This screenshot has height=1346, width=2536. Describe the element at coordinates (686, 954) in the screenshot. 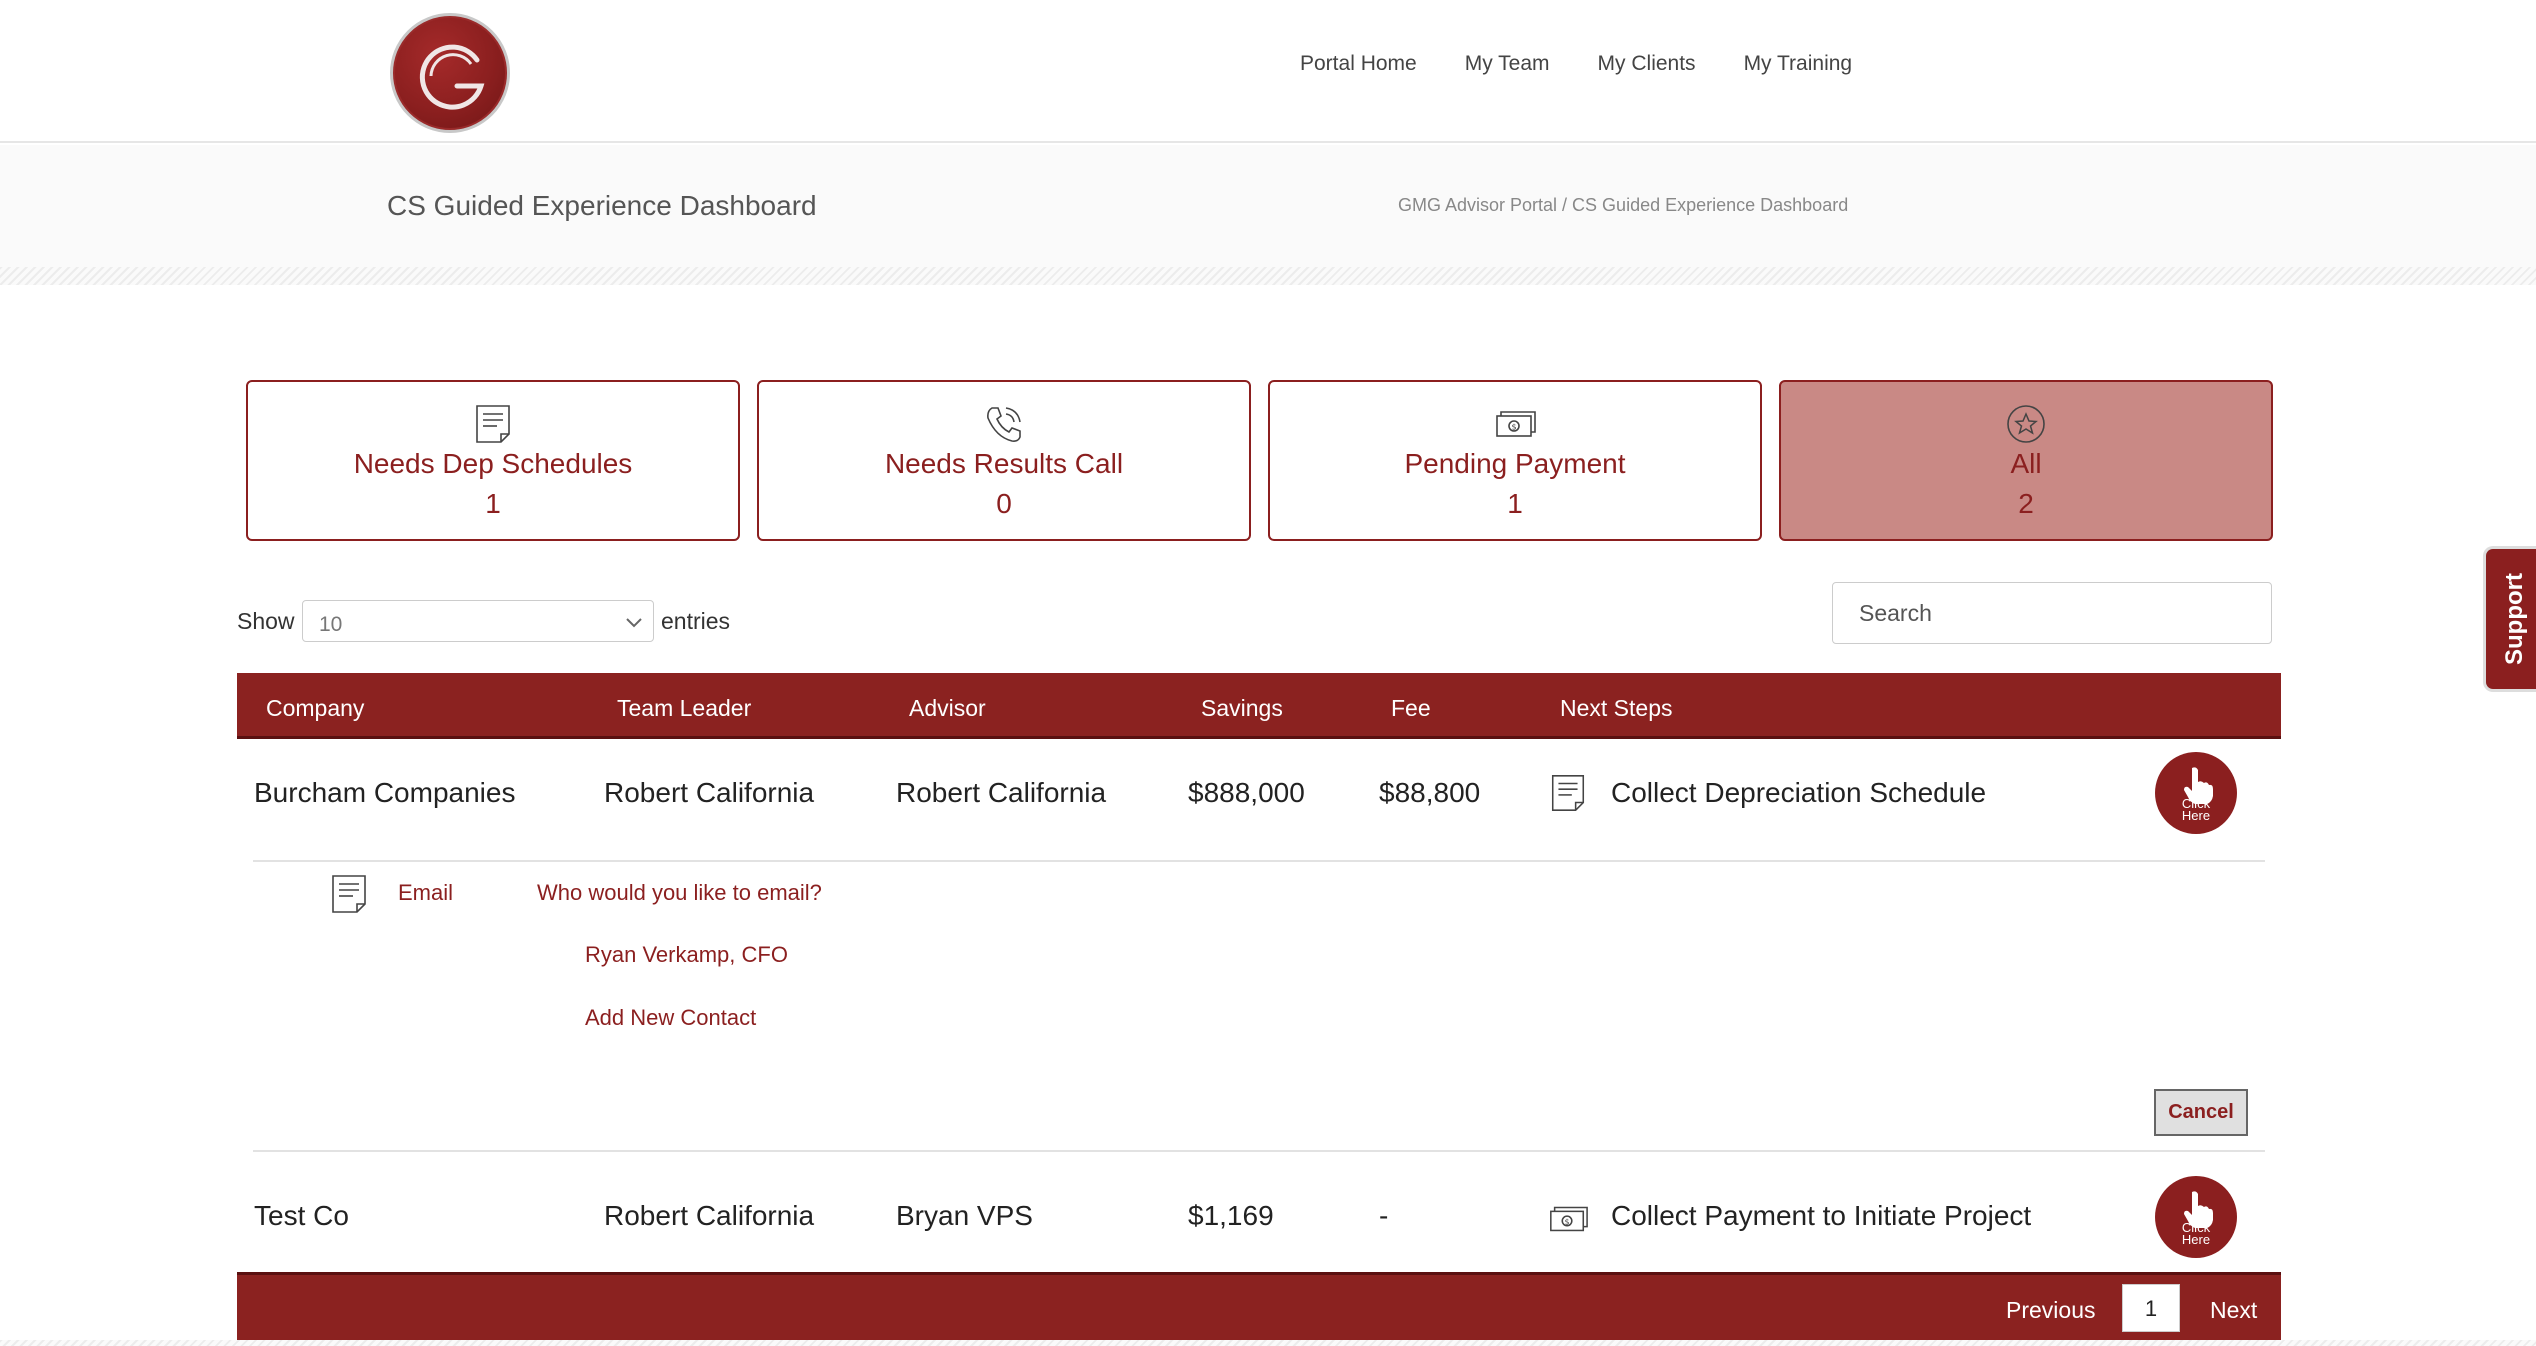

I see `contact-ryan-verkamp: Ryan Verkamp, CFO` at that location.